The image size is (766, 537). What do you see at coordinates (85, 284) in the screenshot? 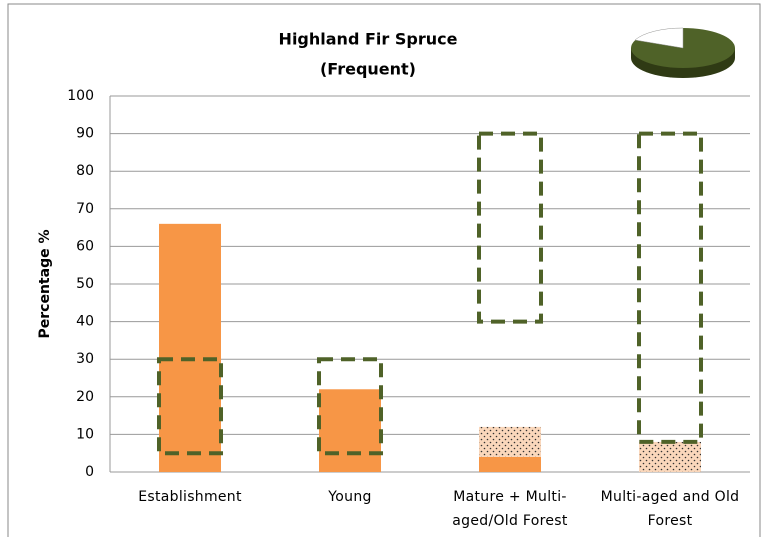
I see `y-tick-label: 50` at bounding box center [85, 284].